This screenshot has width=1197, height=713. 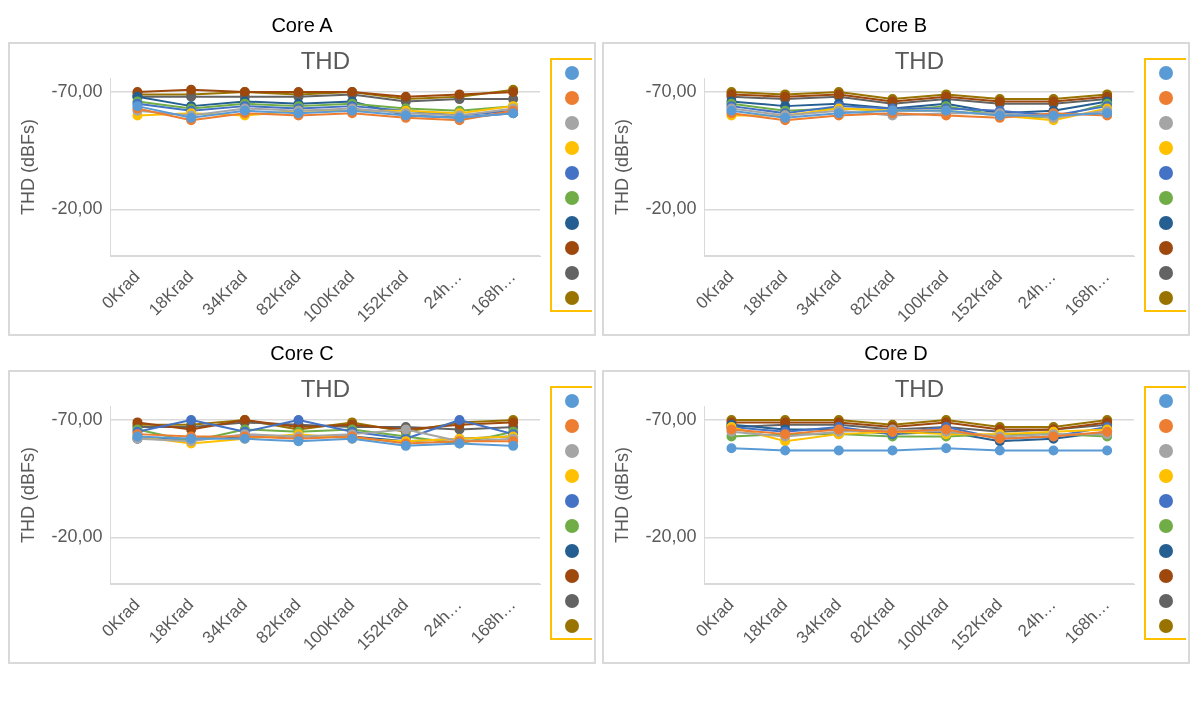 I want to click on chart-title: Core C, so click(x=302, y=353).